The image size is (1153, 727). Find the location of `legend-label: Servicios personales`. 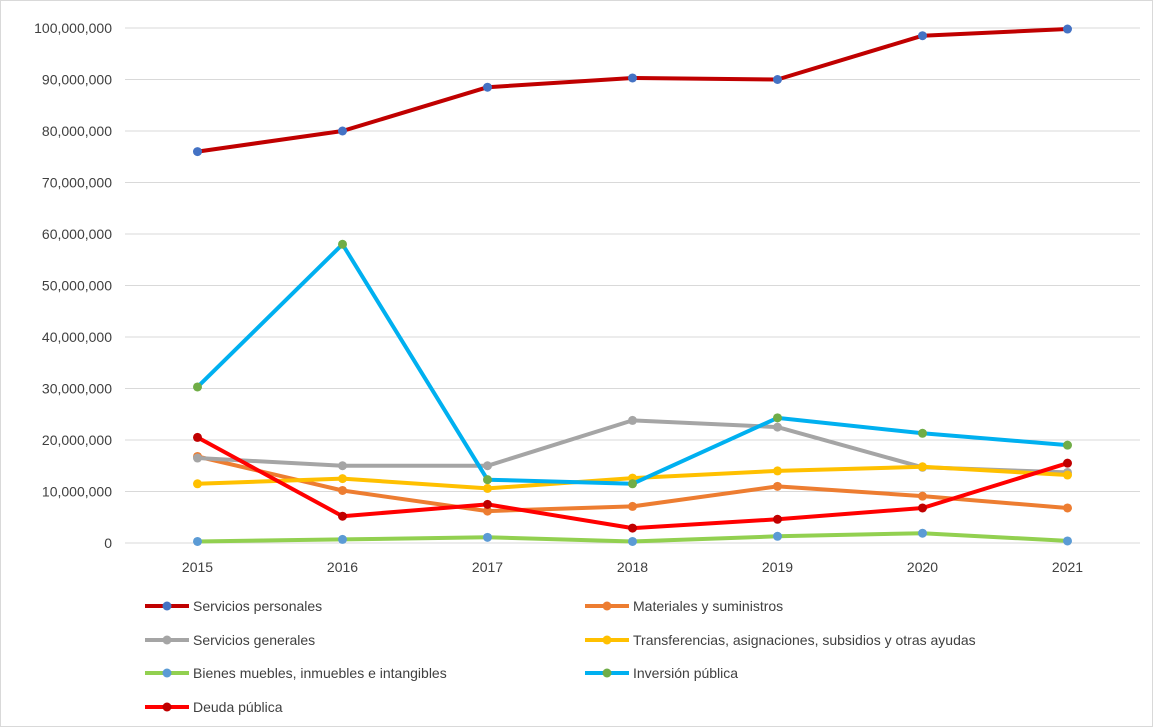

legend-label: Servicios personales is located at coordinates (257, 606).